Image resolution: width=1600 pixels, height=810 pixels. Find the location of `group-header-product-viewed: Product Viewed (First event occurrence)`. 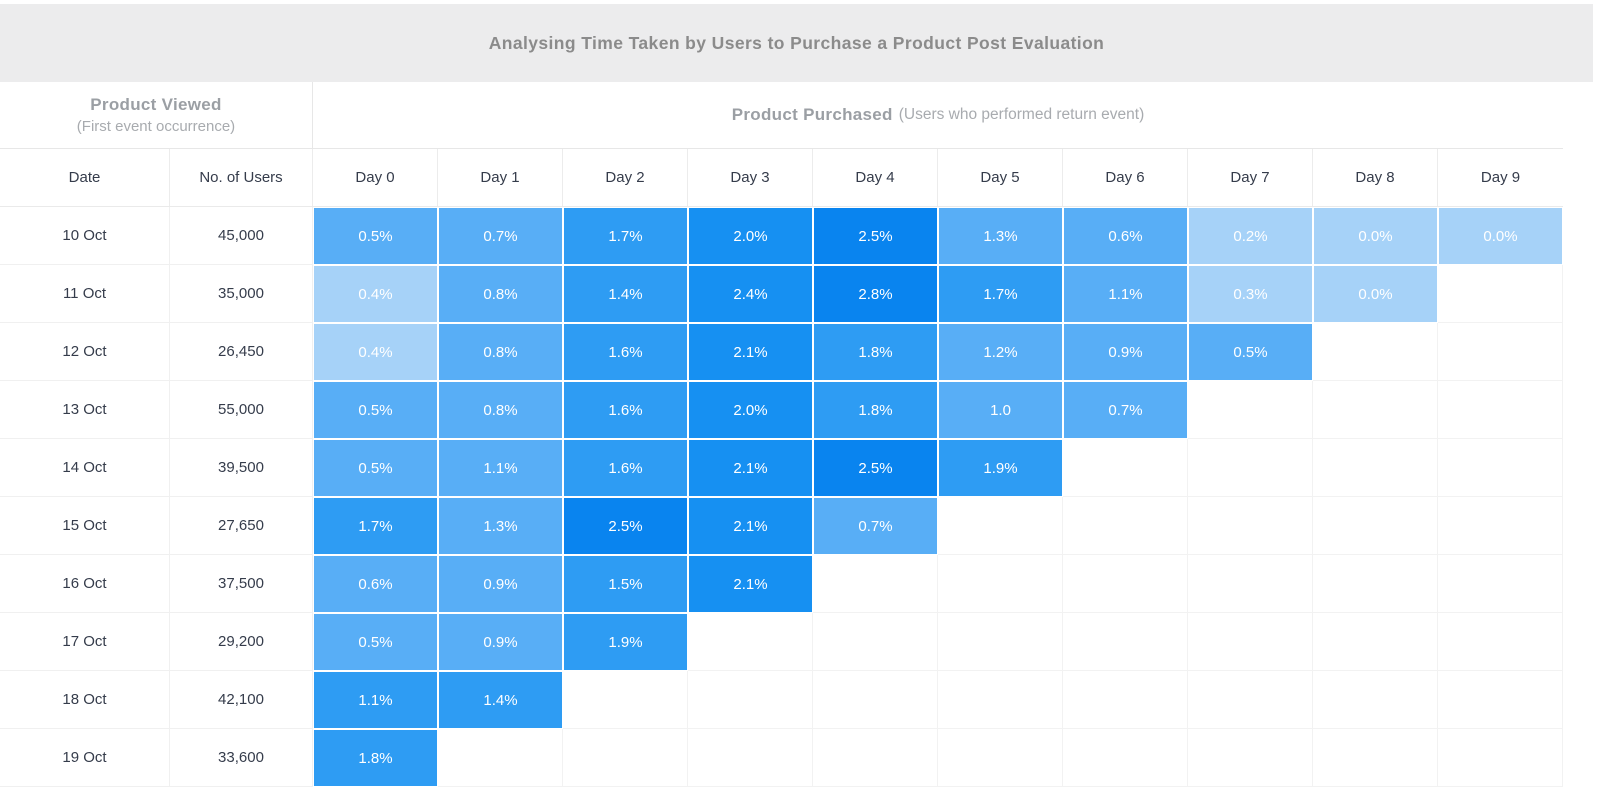

group-header-product-viewed: Product Viewed (First event occurrence) is located at coordinates (156, 115).